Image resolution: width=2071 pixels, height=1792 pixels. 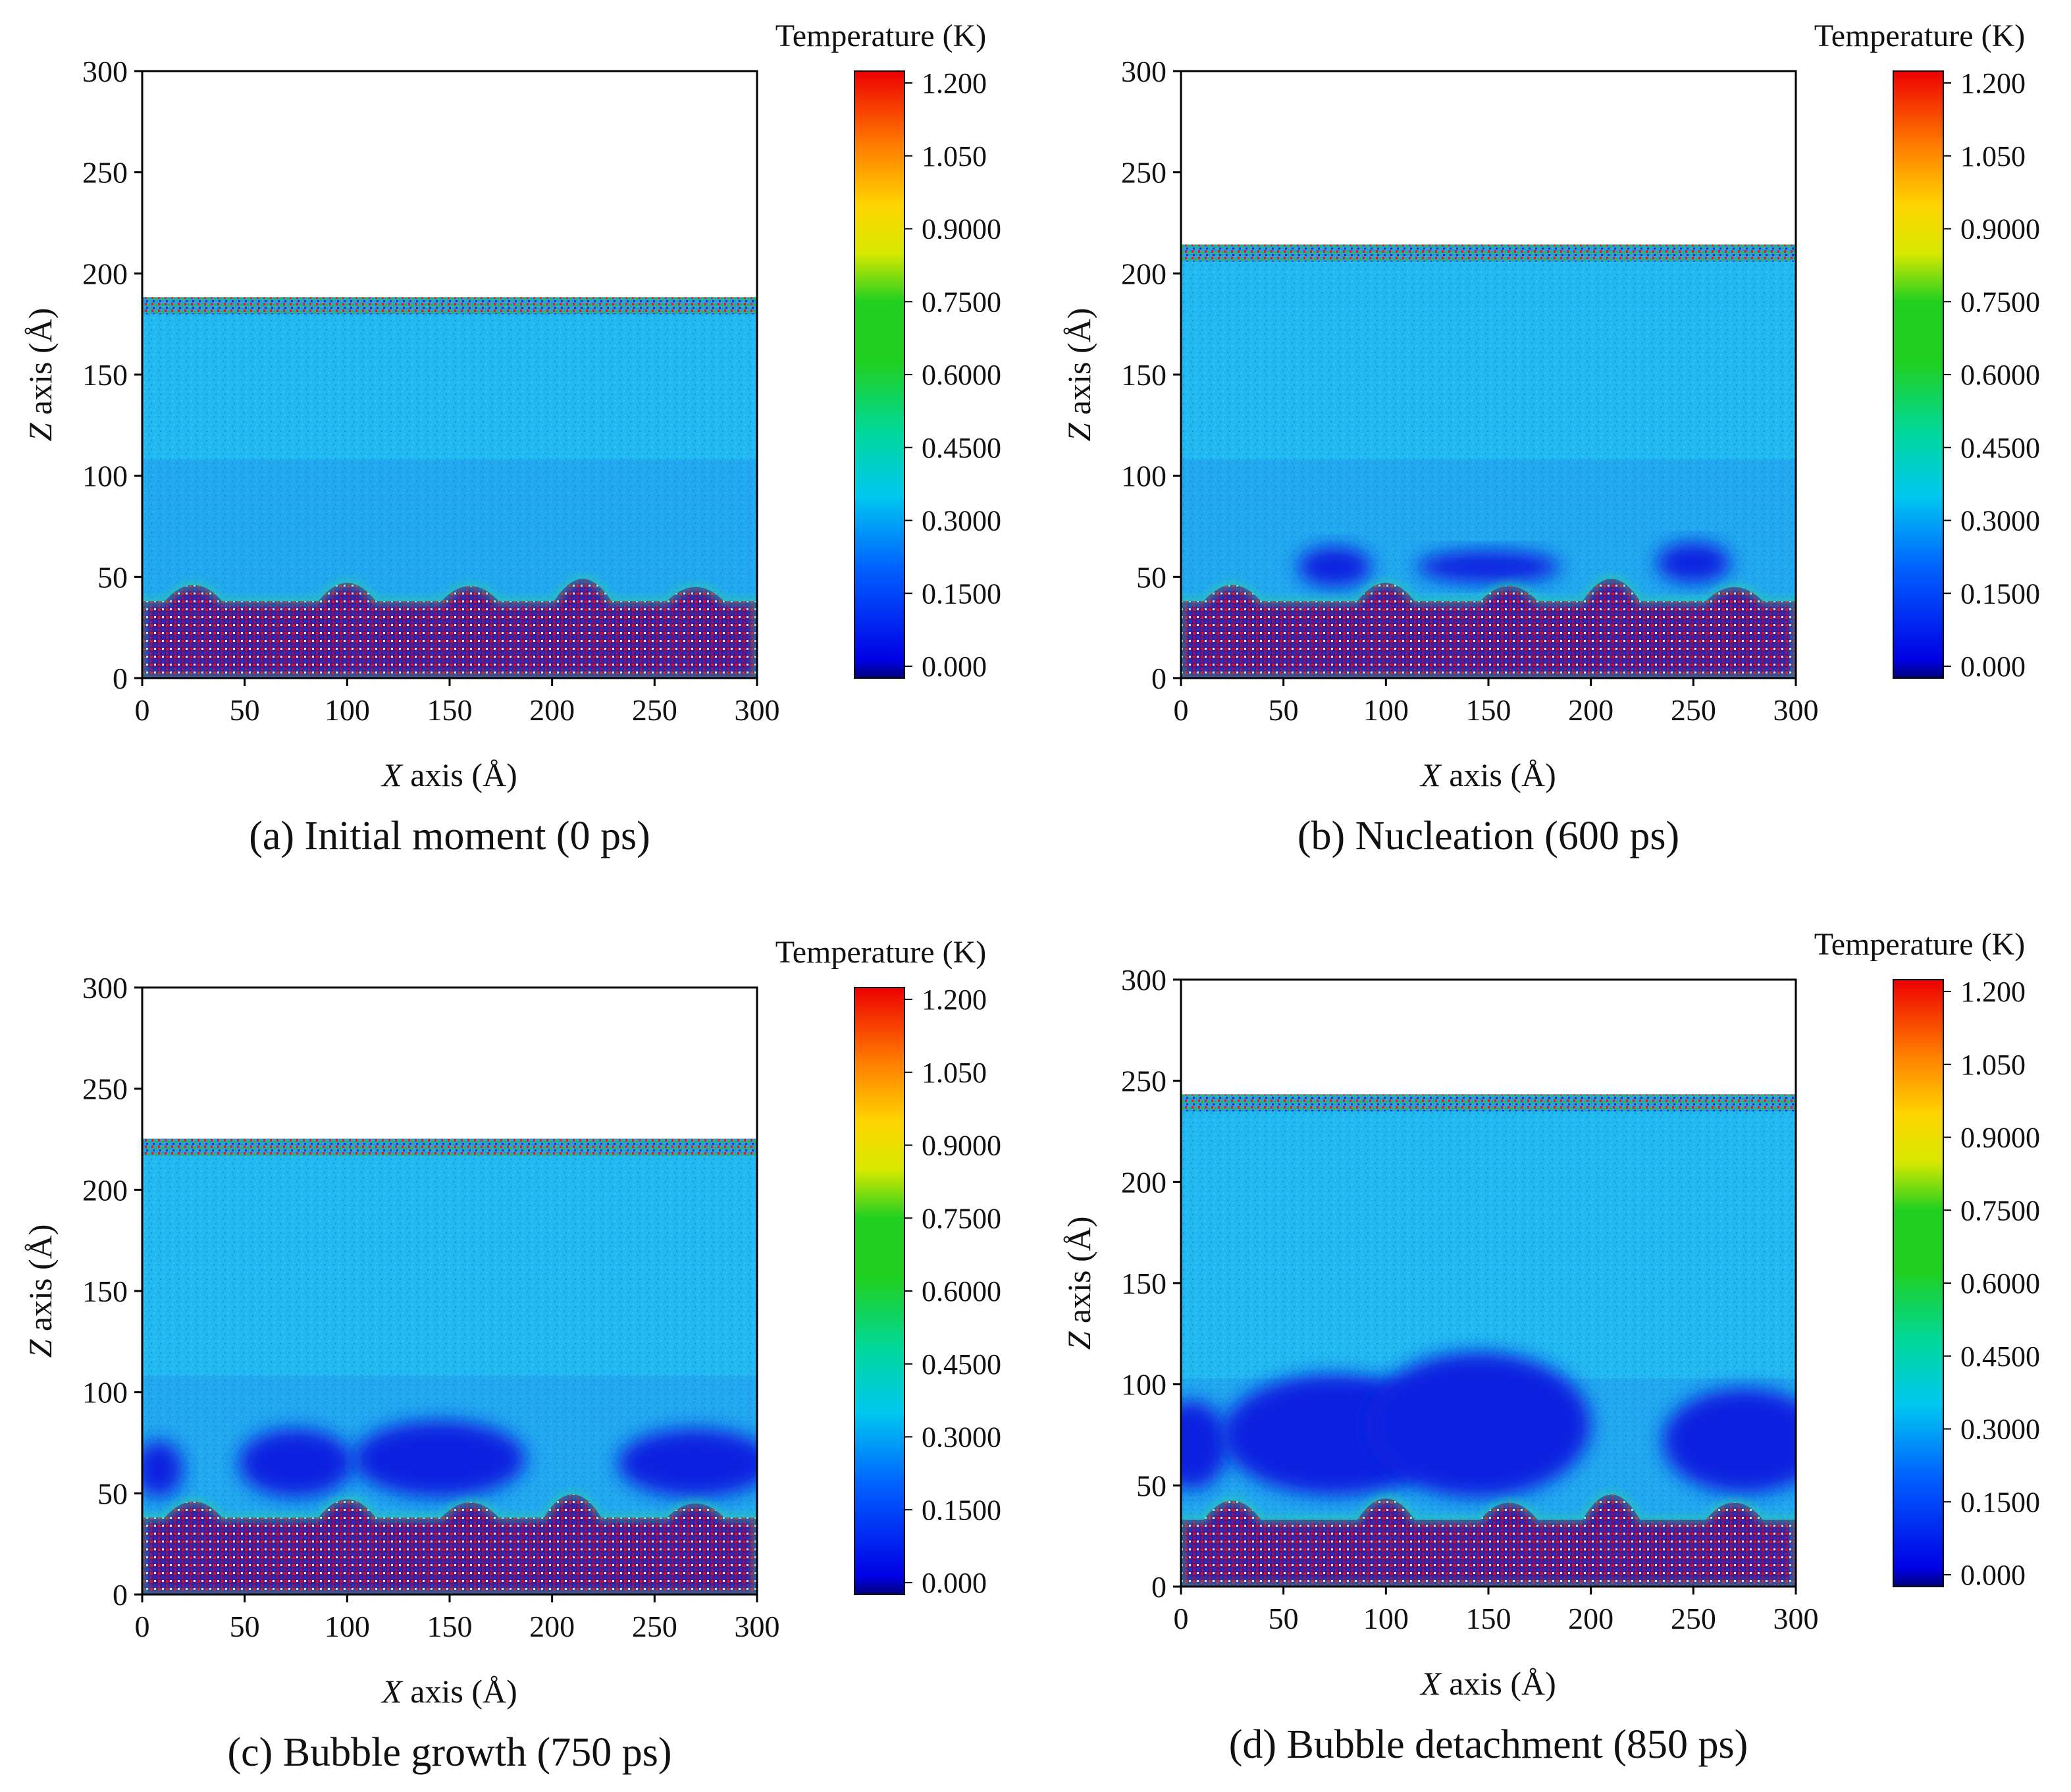 I want to click on x-tick-label: 300, so click(x=1796, y=1618).